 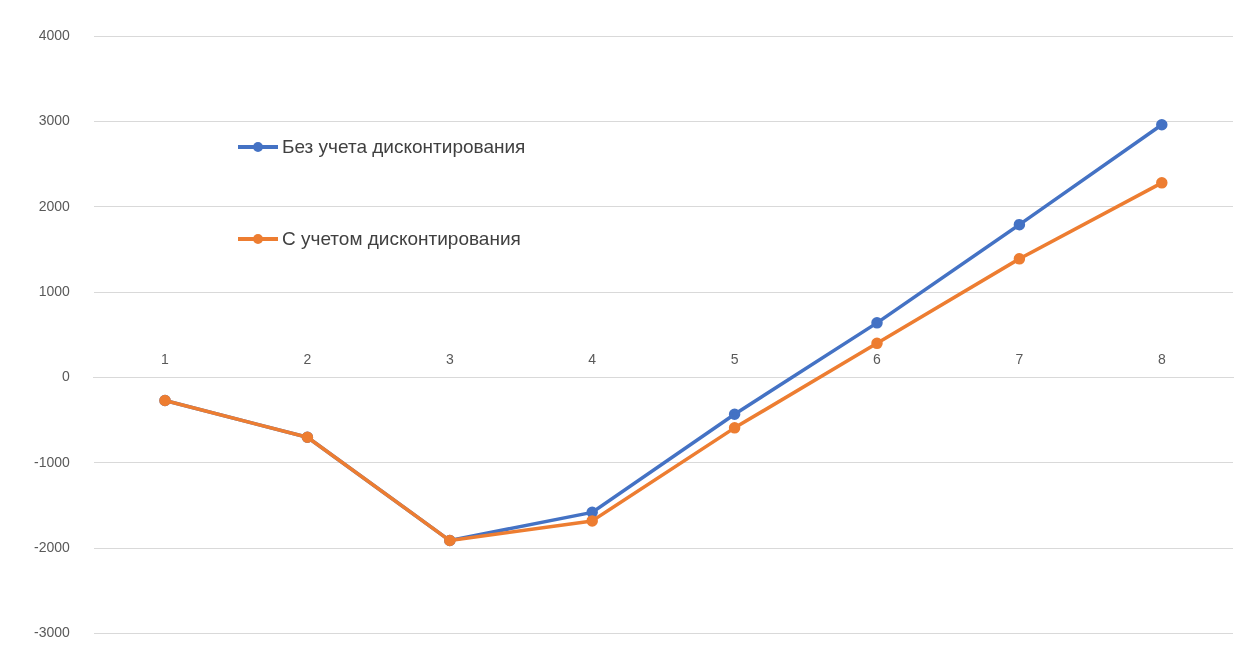 I want to click on x-tick-label: 4, so click(x=592, y=358).